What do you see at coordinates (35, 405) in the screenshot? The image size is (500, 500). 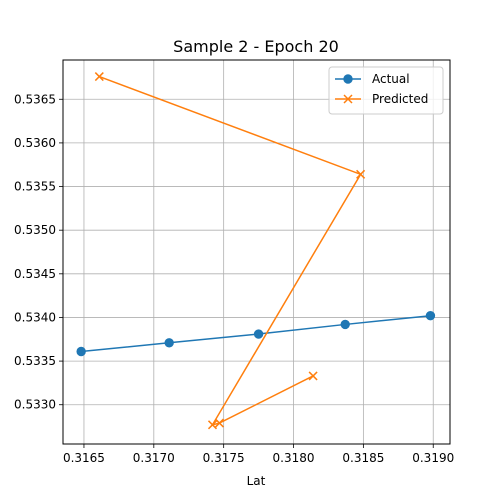 I see `y-tick-label: 0.5330` at bounding box center [35, 405].